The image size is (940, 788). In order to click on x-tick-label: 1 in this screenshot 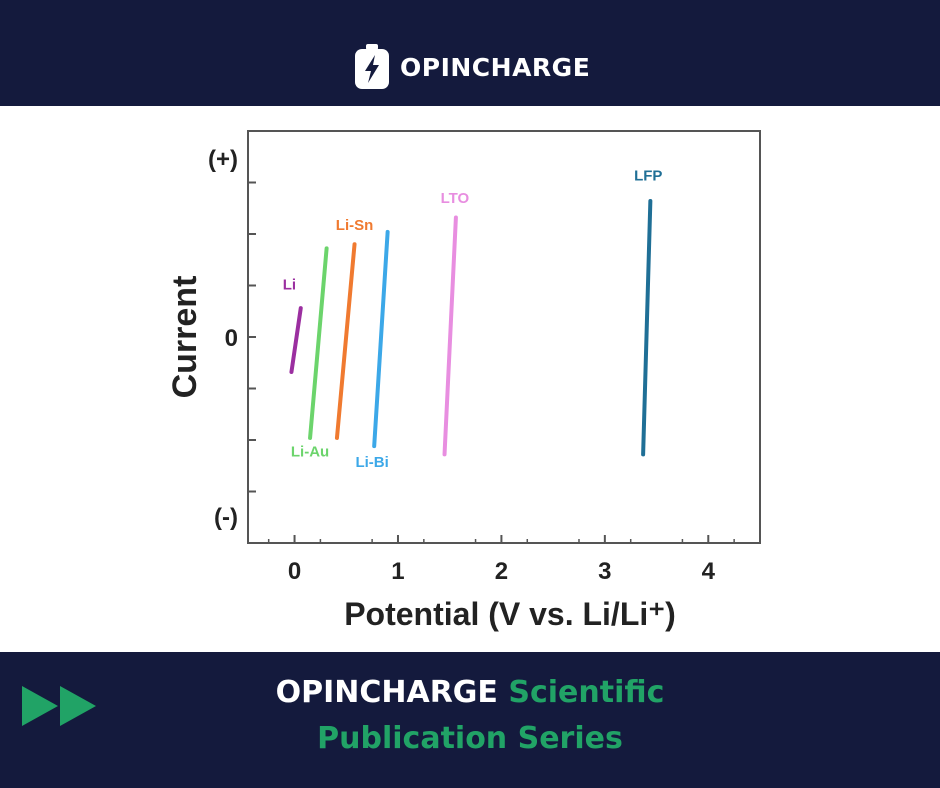, I will do `click(397, 571)`.